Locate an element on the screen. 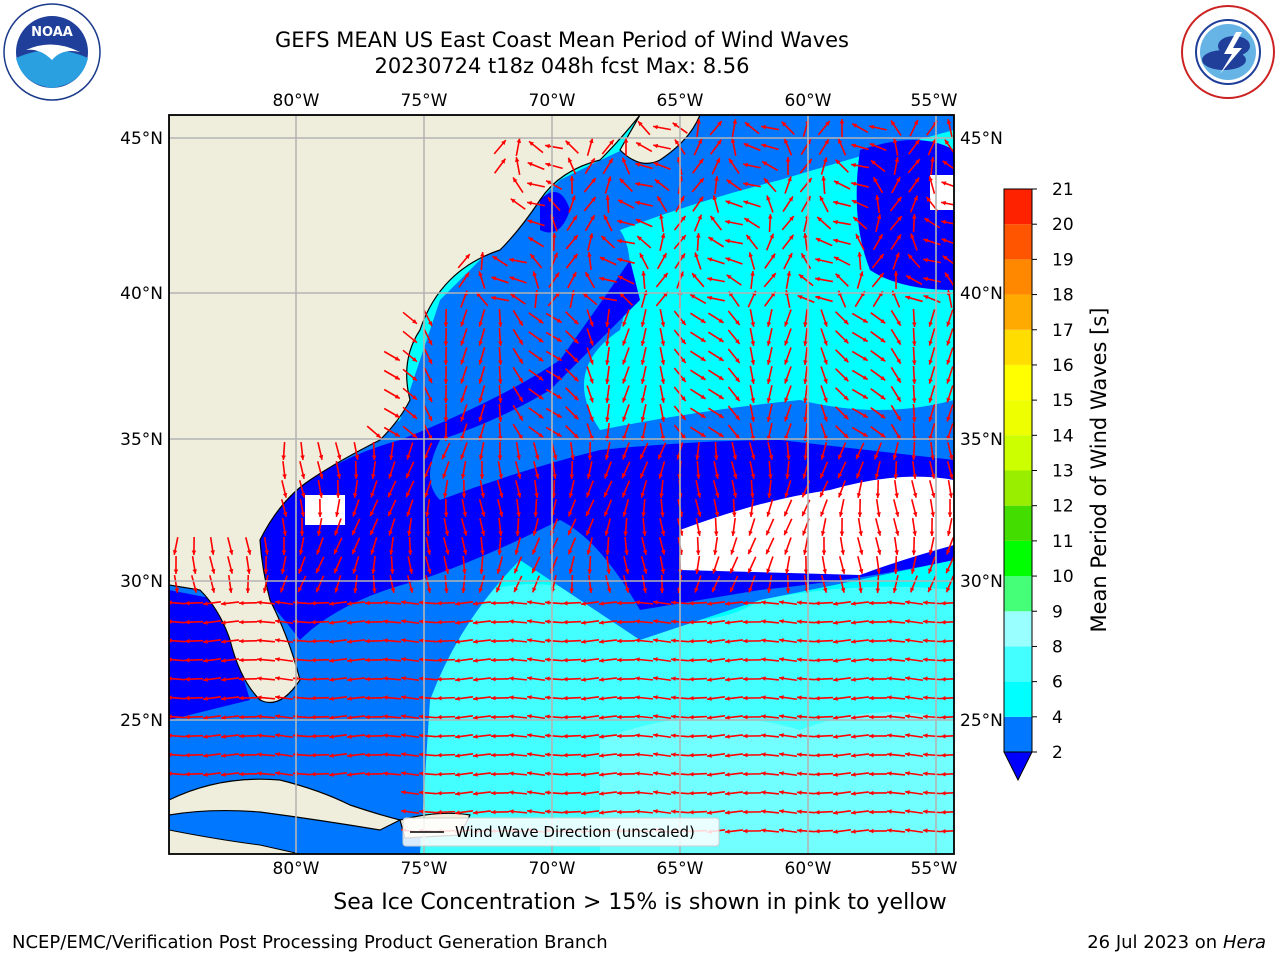  lon-label: 60°W is located at coordinates (808, 101).